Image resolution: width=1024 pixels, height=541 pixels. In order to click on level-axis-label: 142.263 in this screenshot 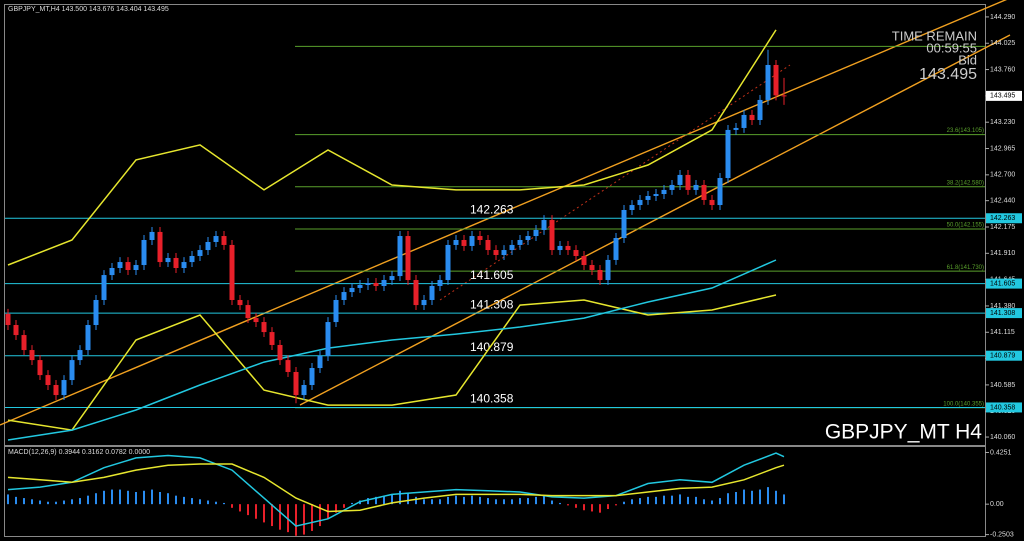, I will do `click(1002, 218)`.